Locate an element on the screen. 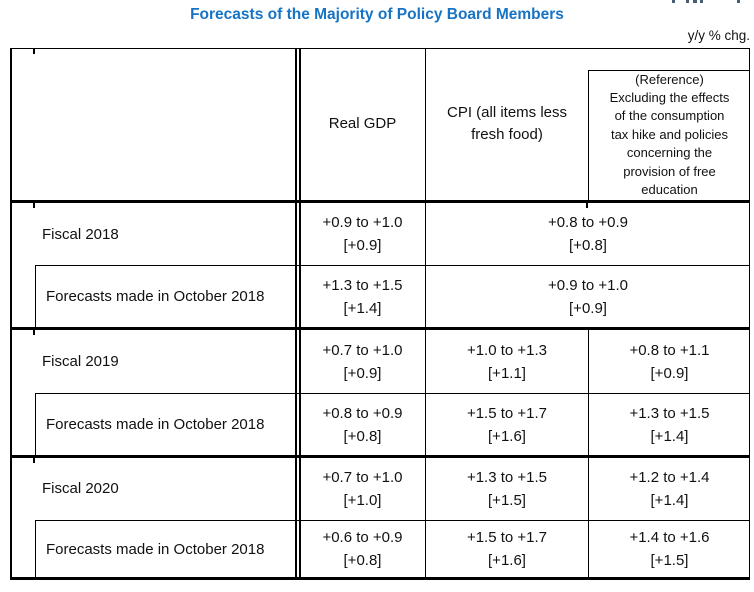  row-label-text: Fiscal 2019 is located at coordinates (80, 361).